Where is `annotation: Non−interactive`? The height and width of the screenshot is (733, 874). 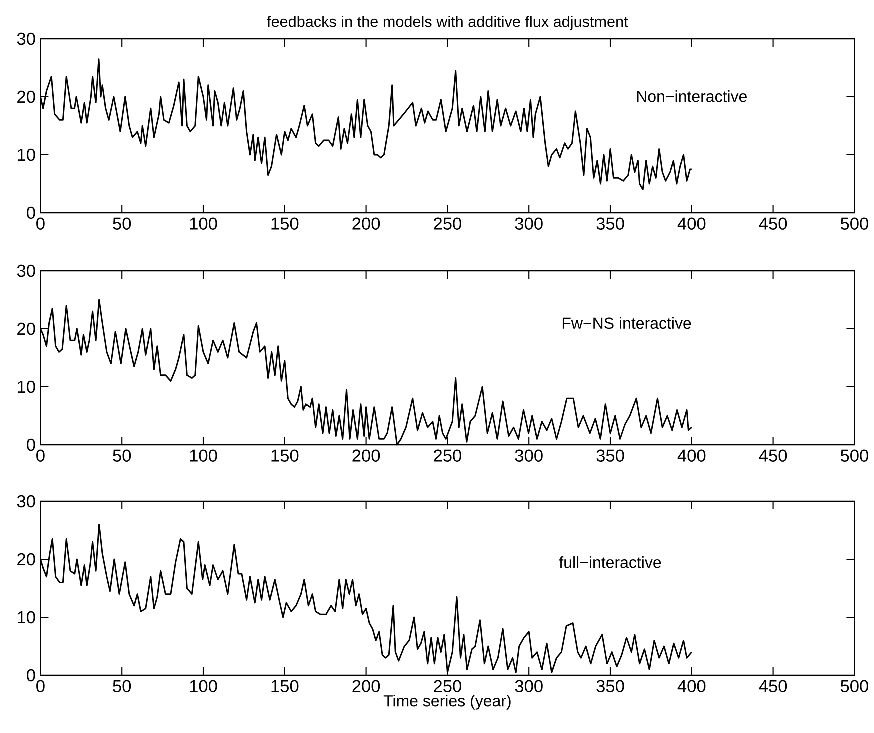
annotation: Non−interactive is located at coordinates (692, 96).